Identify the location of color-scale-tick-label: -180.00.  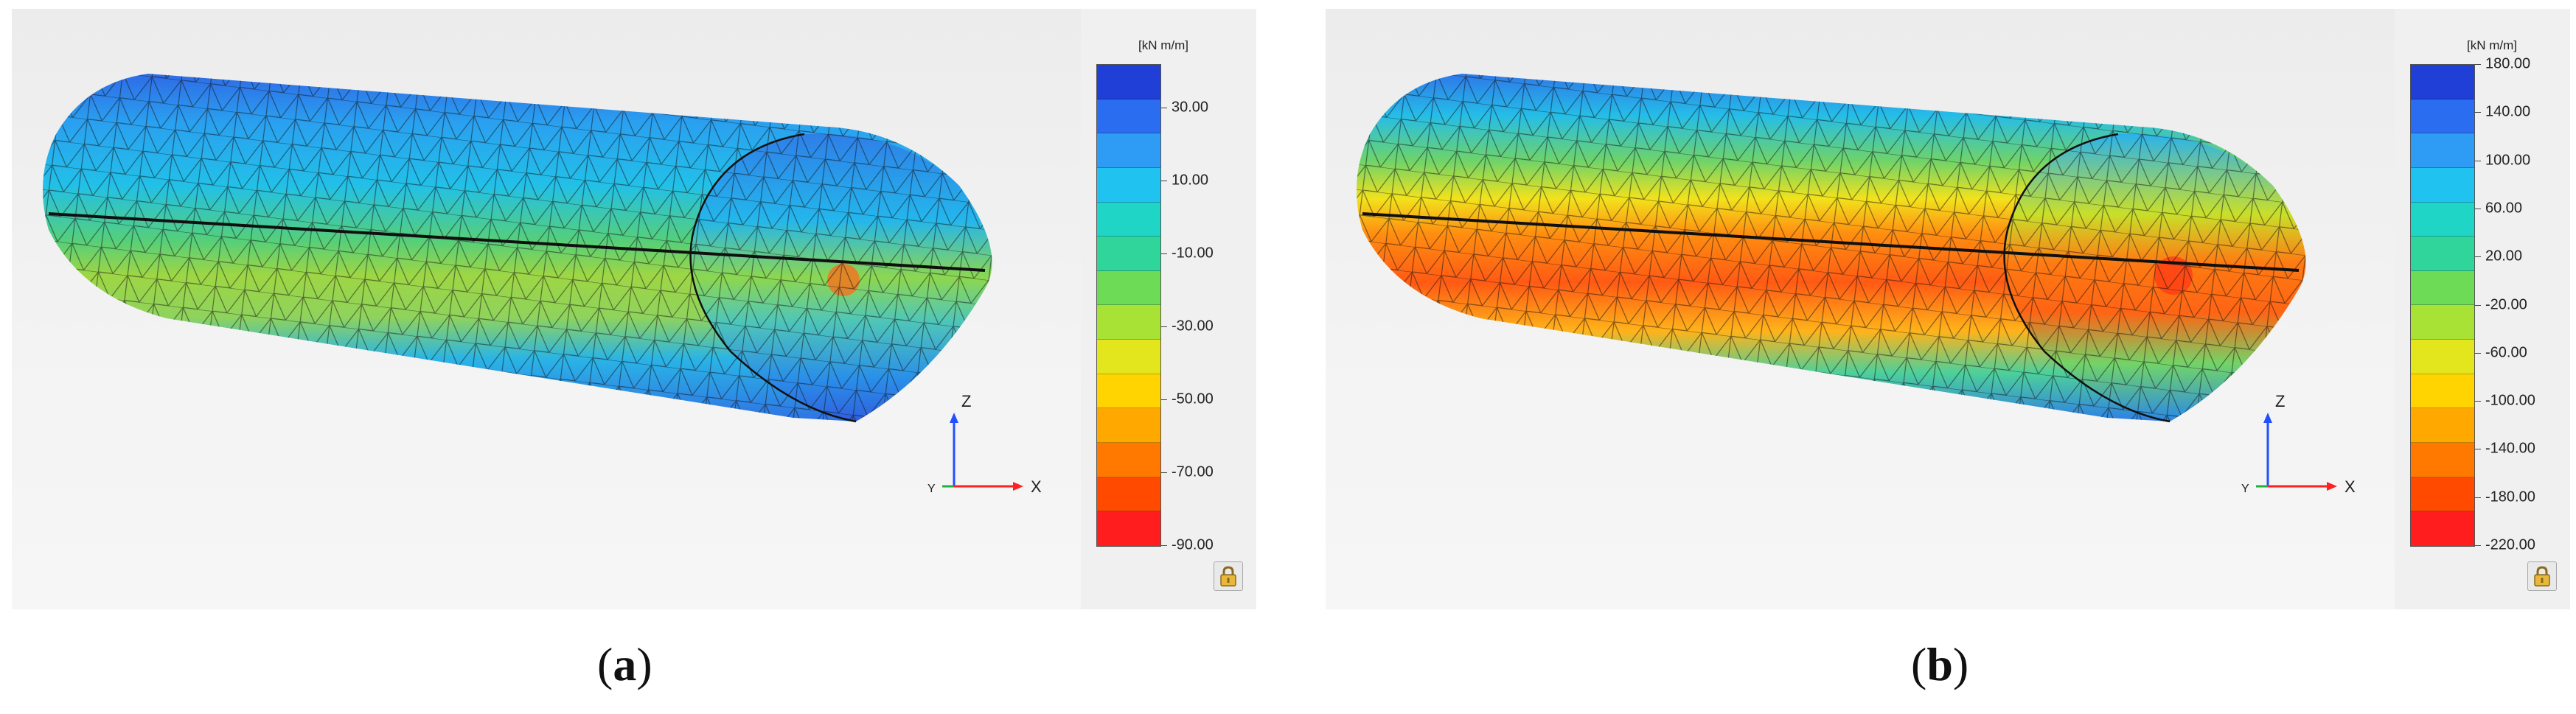
(2510, 497).